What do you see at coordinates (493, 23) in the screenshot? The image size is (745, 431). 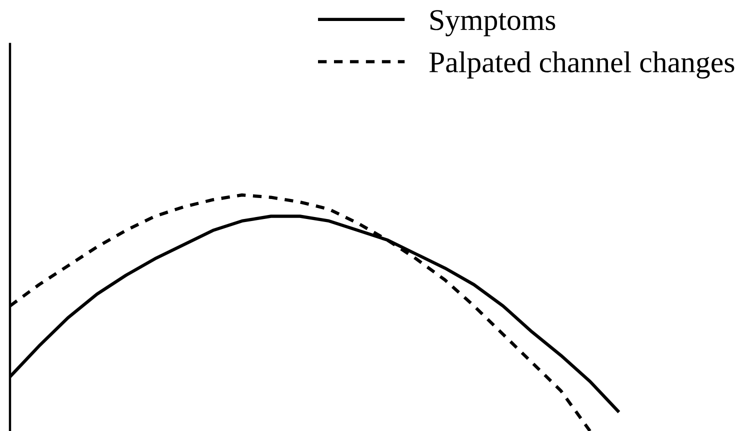 I see `legend-label: Symptoms` at bounding box center [493, 23].